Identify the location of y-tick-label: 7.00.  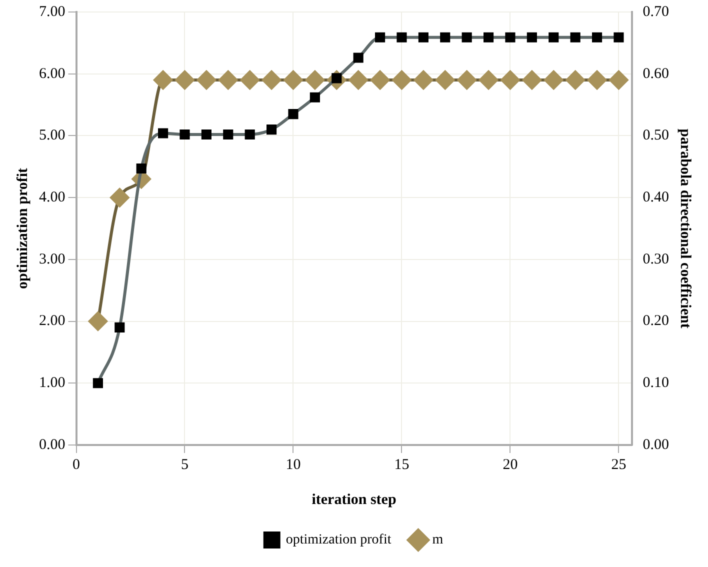
(52, 12).